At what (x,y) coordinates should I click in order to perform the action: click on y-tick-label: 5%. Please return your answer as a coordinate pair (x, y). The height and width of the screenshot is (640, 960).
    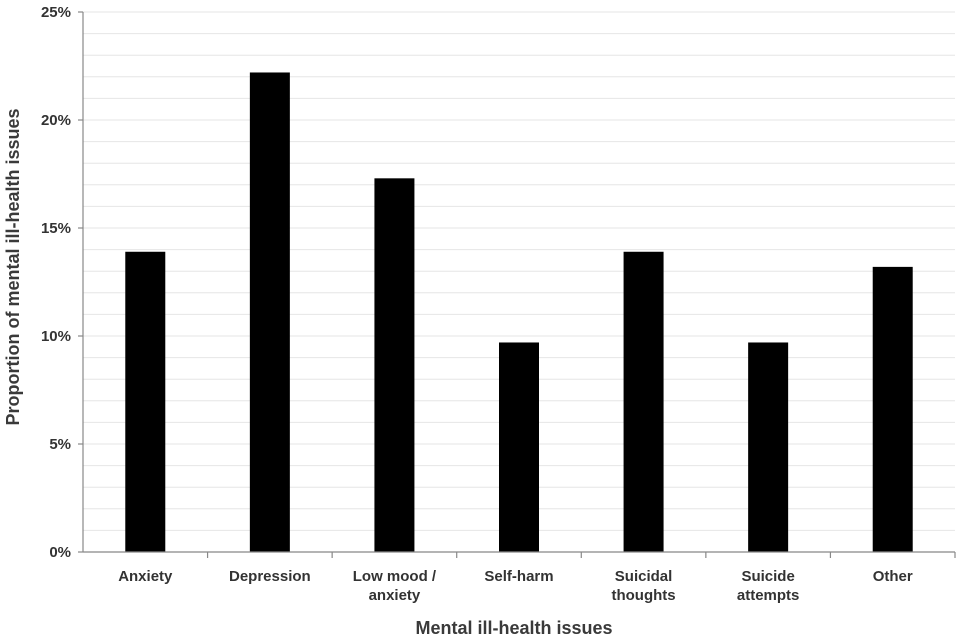
    Looking at the image, I should click on (60, 444).